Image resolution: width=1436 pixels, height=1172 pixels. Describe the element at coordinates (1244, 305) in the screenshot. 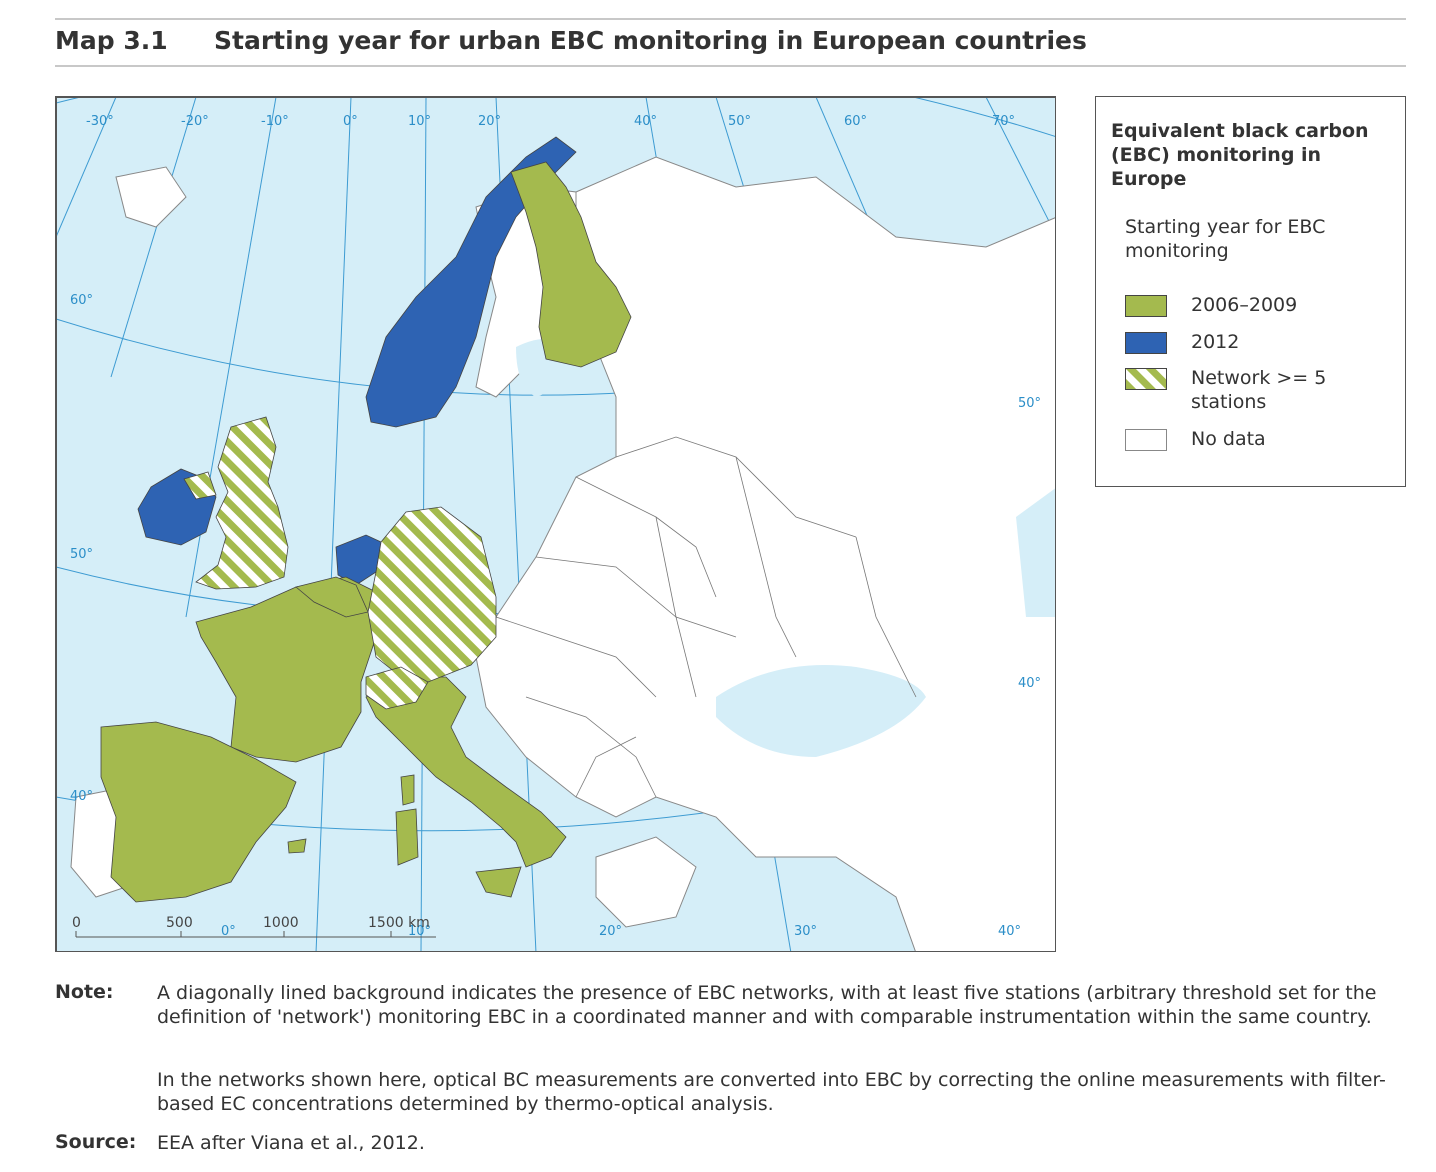

I see `legend-label: 2006–2009` at that location.